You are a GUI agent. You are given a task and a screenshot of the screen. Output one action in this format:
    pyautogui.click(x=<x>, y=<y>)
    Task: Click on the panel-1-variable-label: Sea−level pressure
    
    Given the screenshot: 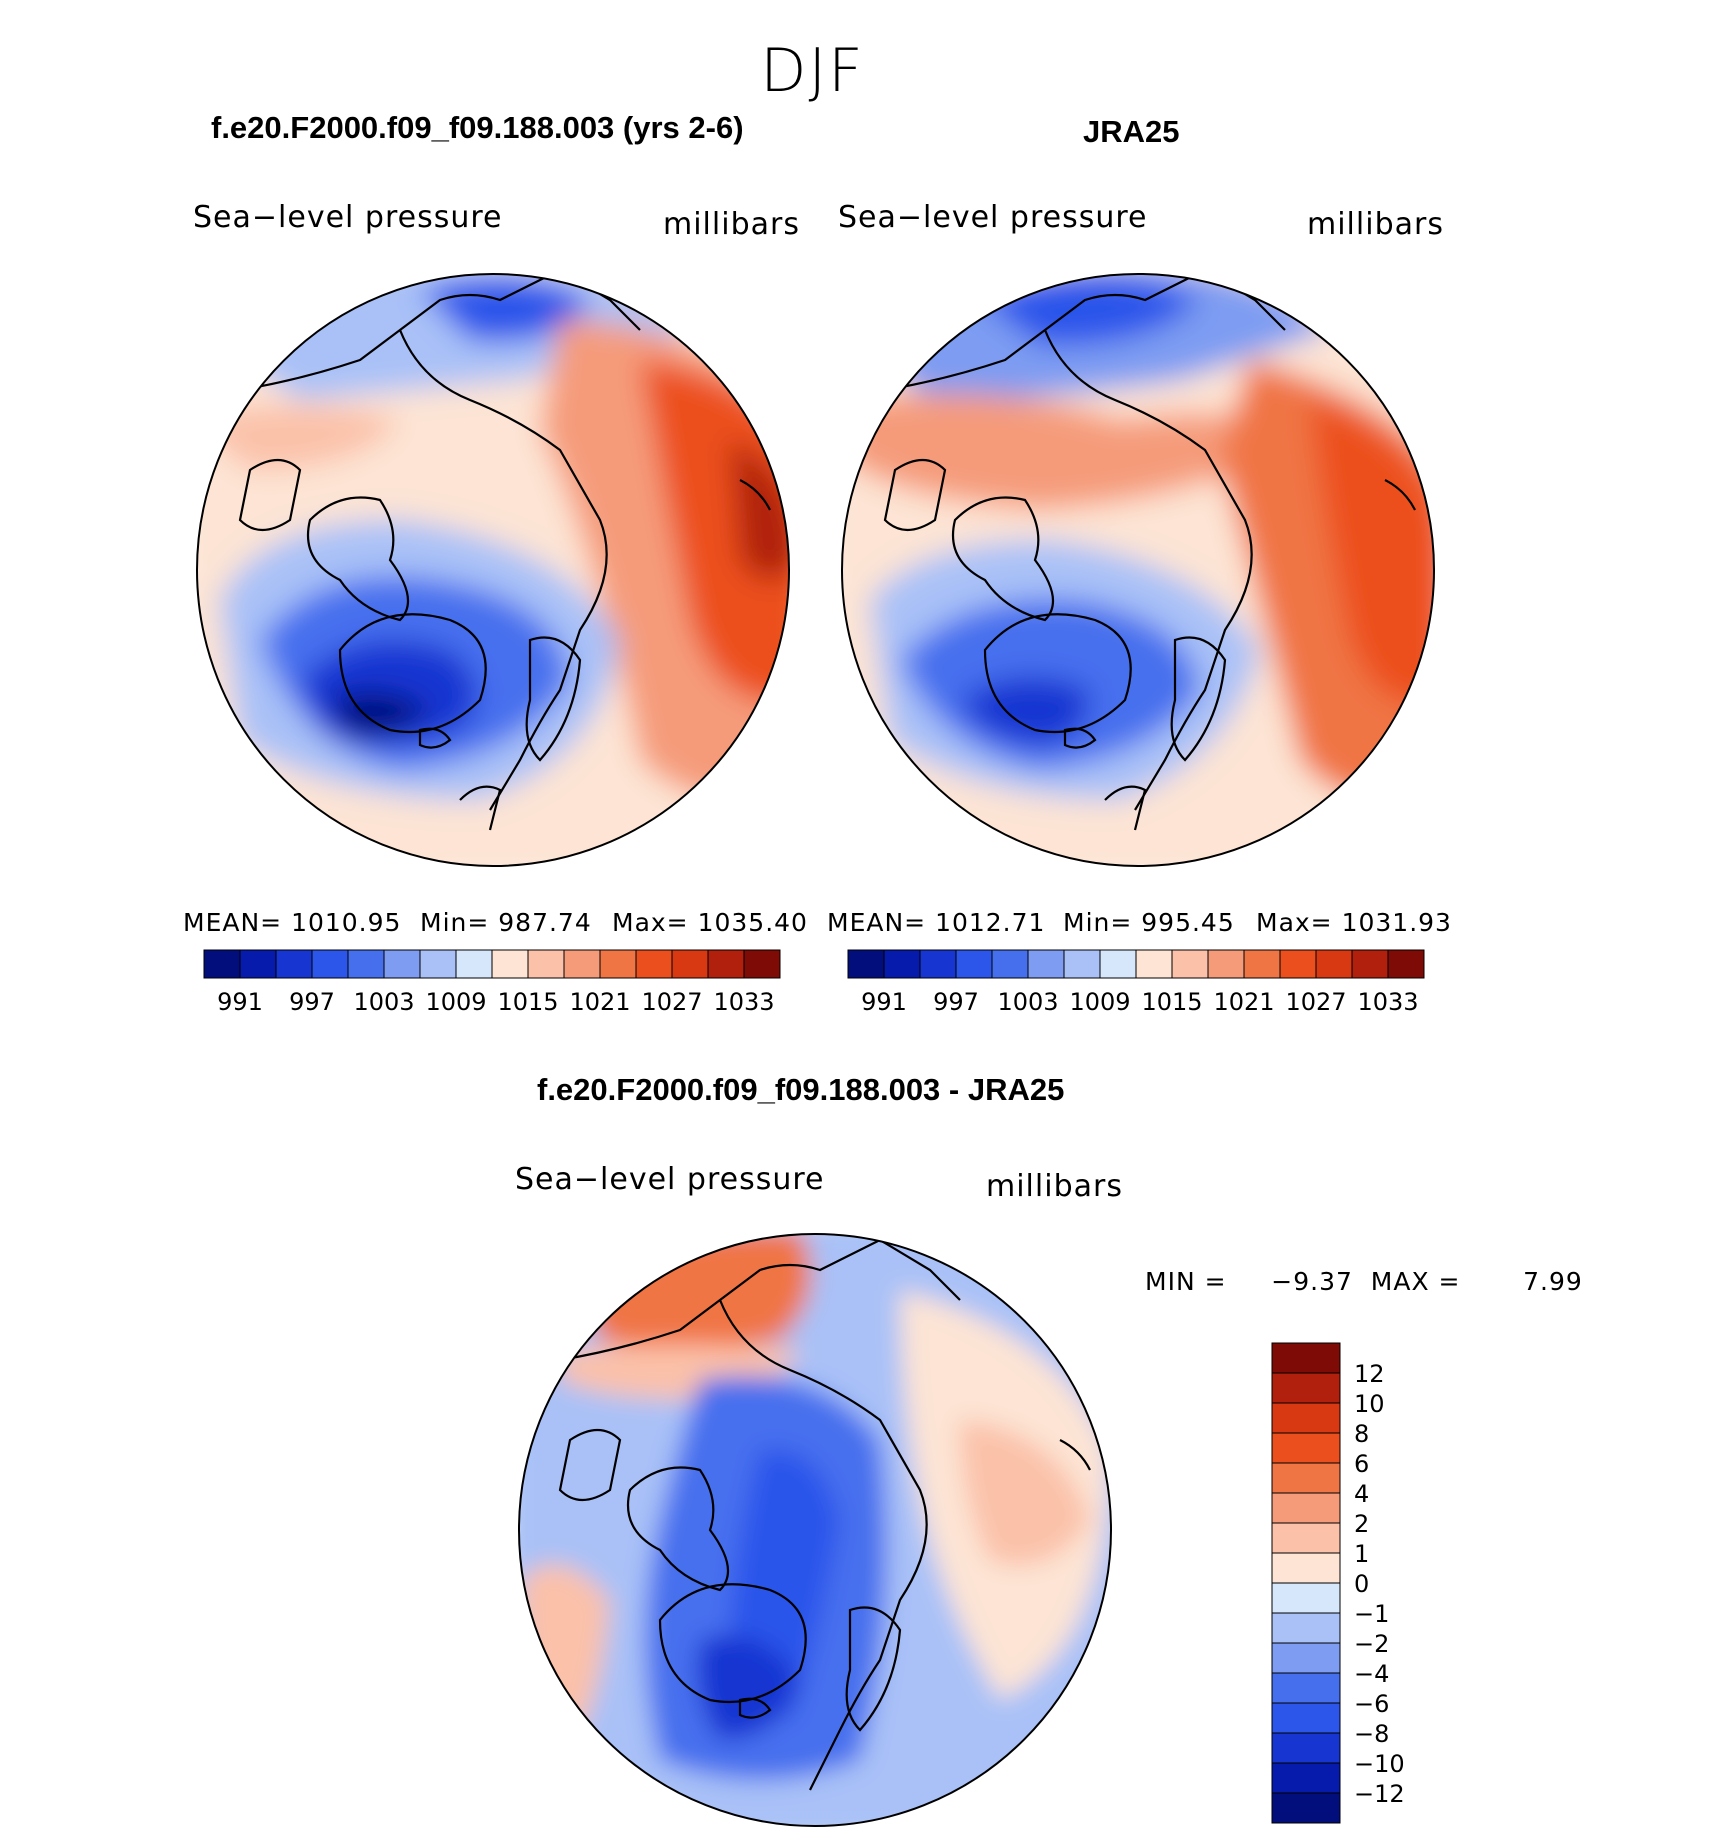 What is the action you would take?
    pyautogui.click(x=348, y=217)
    